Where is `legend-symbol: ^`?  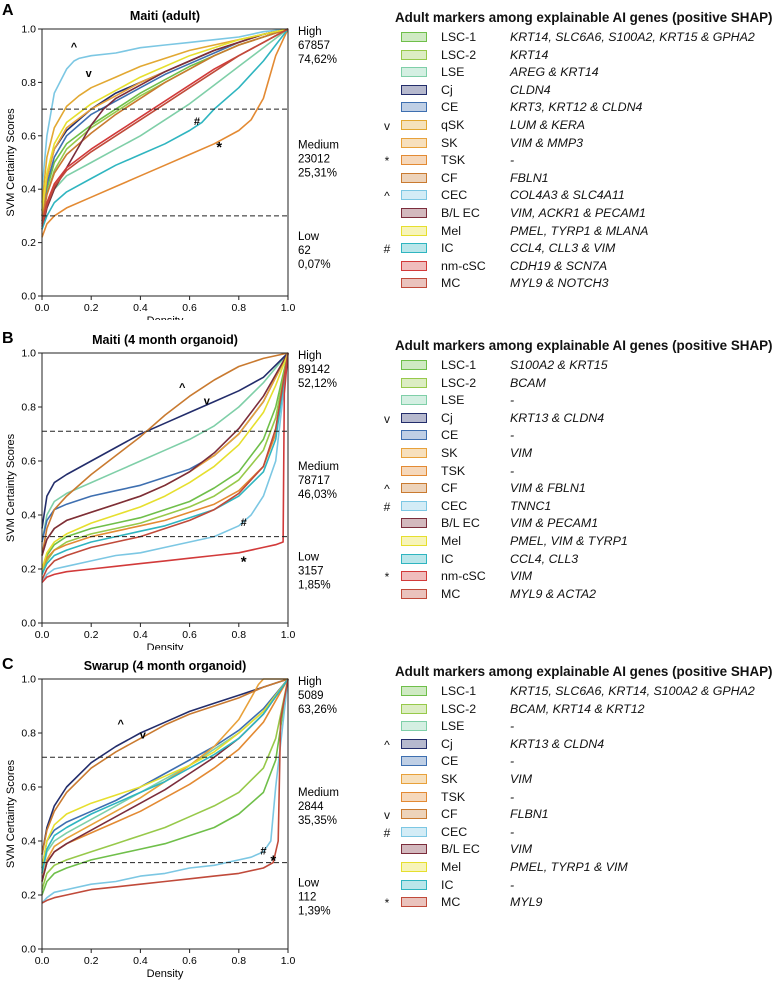
legend-symbol: ^ is located at coordinates (387, 489).